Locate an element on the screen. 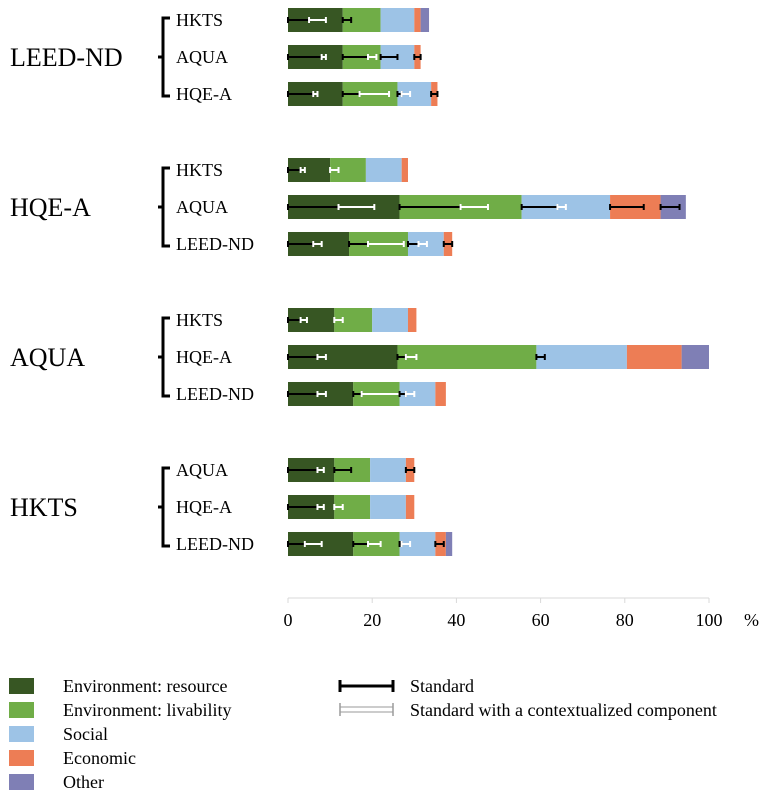 The image size is (767, 793). x-tick-label: 40 is located at coordinates (456, 620).